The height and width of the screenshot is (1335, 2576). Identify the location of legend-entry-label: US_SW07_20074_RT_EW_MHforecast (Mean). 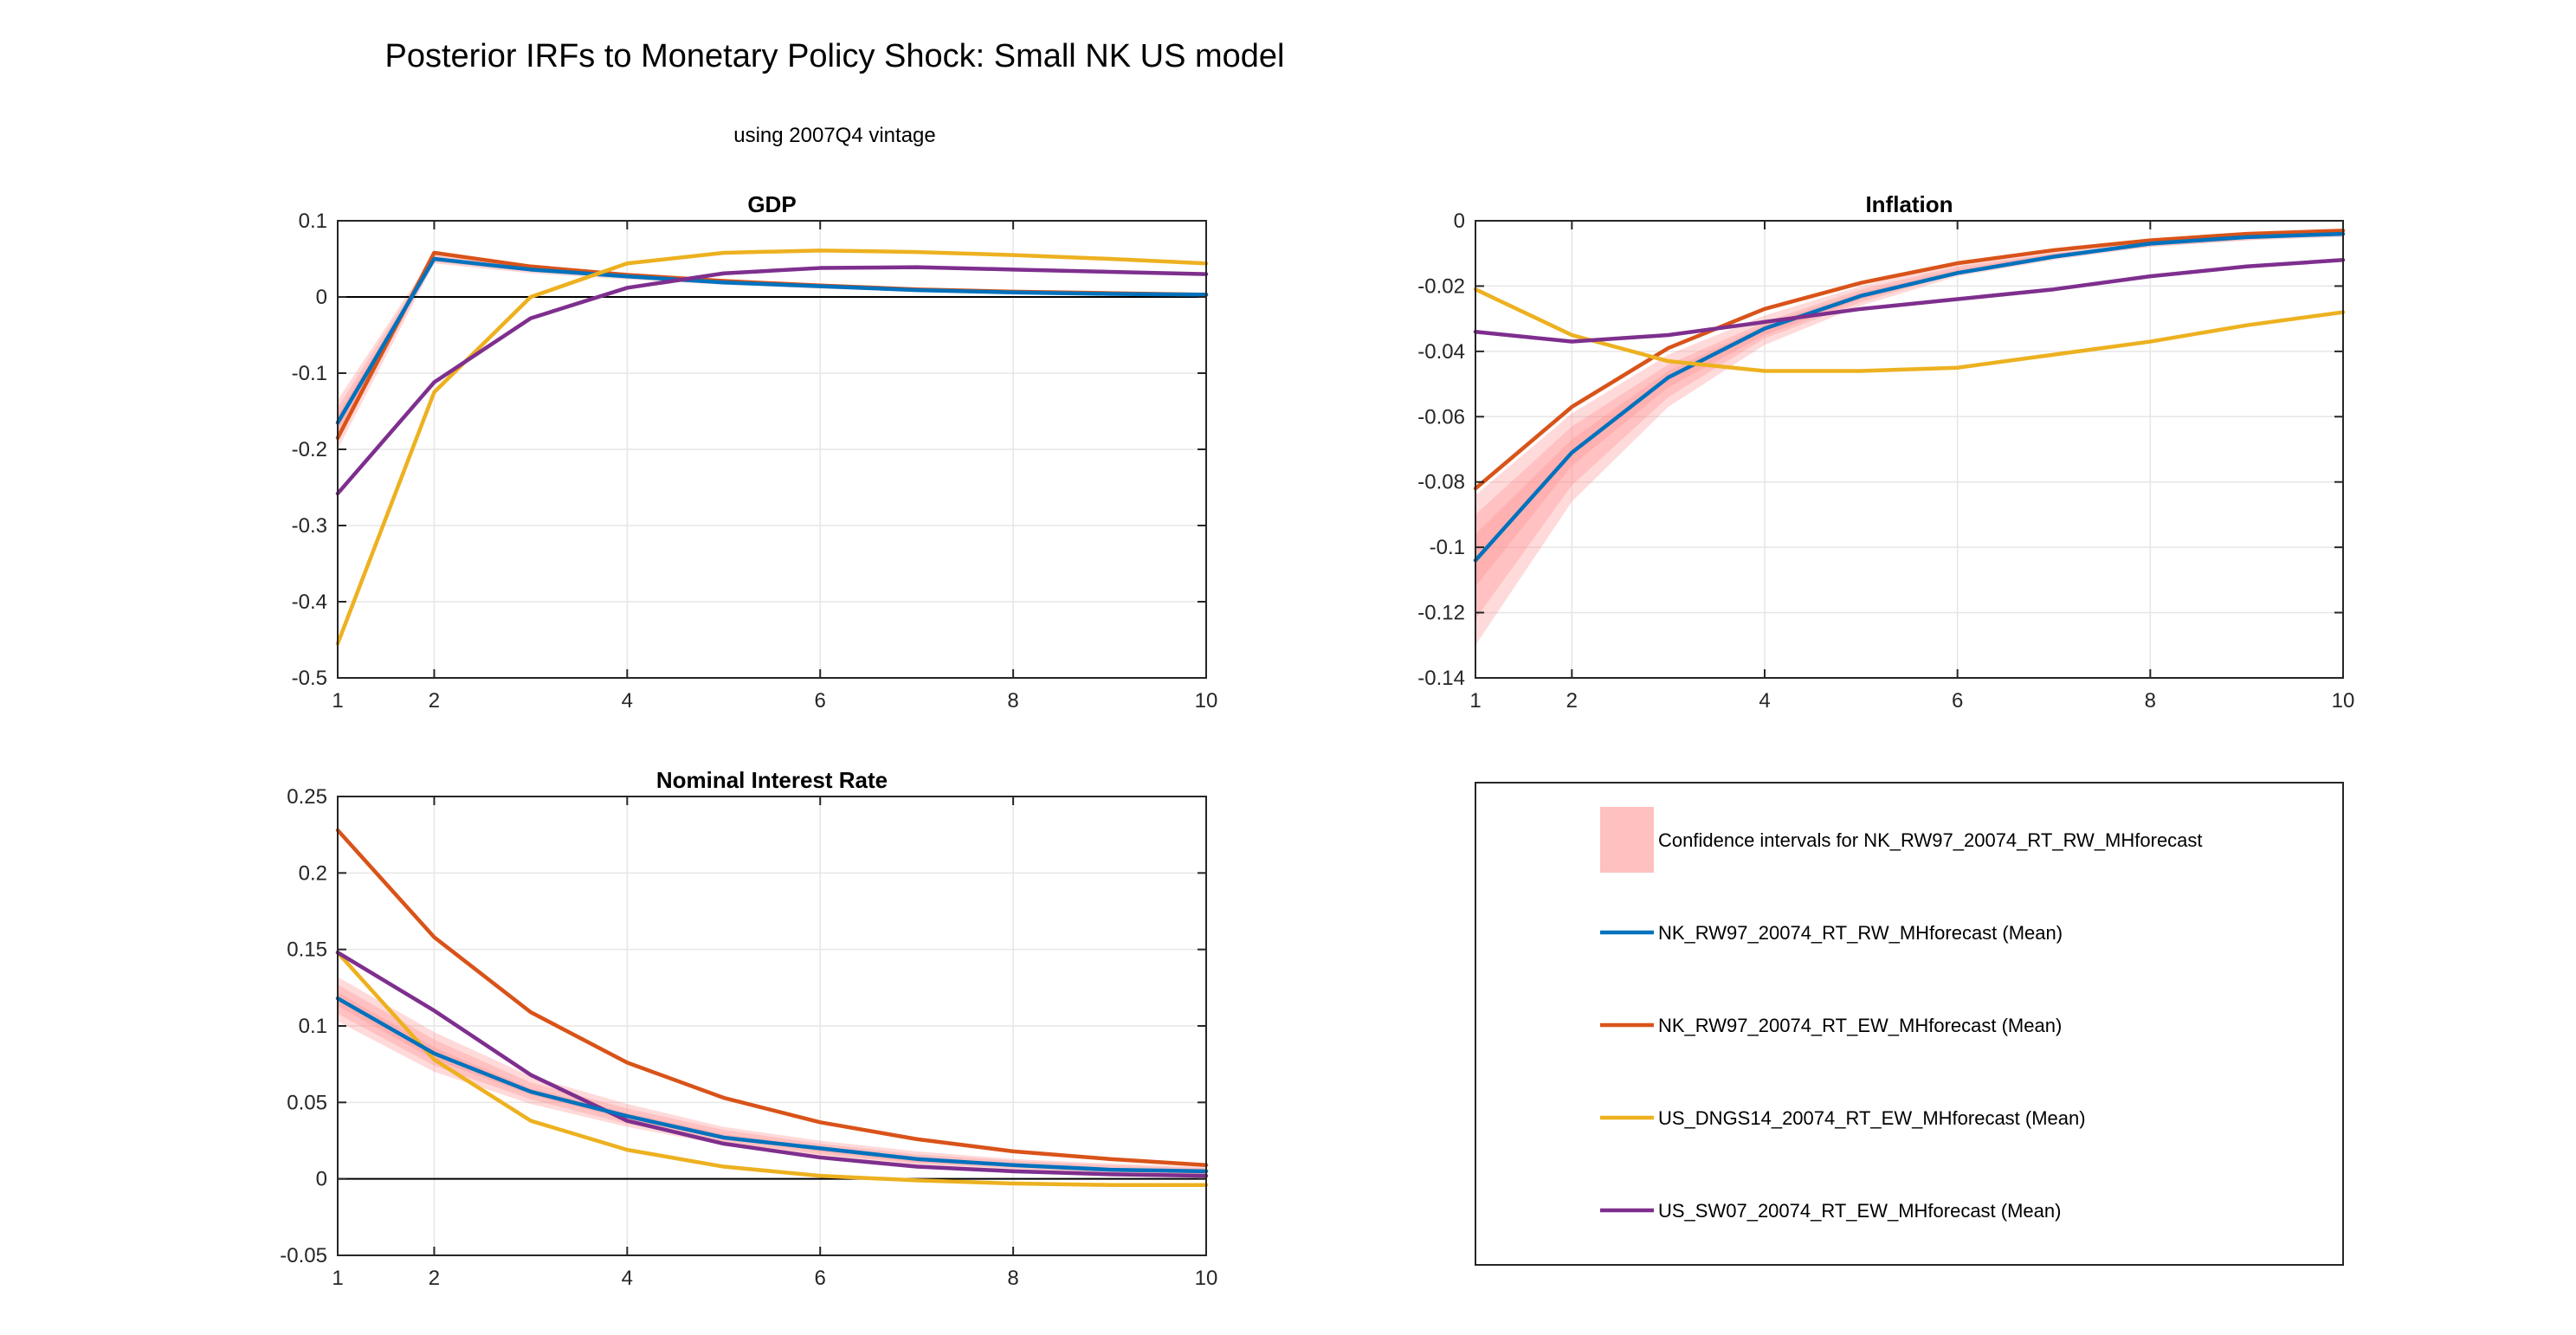
(1860, 1211).